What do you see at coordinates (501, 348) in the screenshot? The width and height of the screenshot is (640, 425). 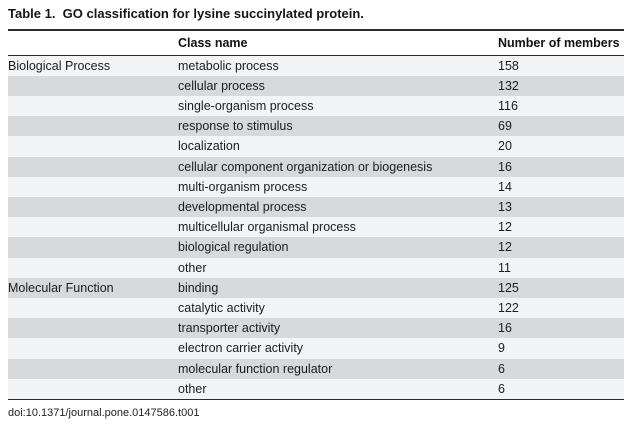 I see `members-cell: 9` at bounding box center [501, 348].